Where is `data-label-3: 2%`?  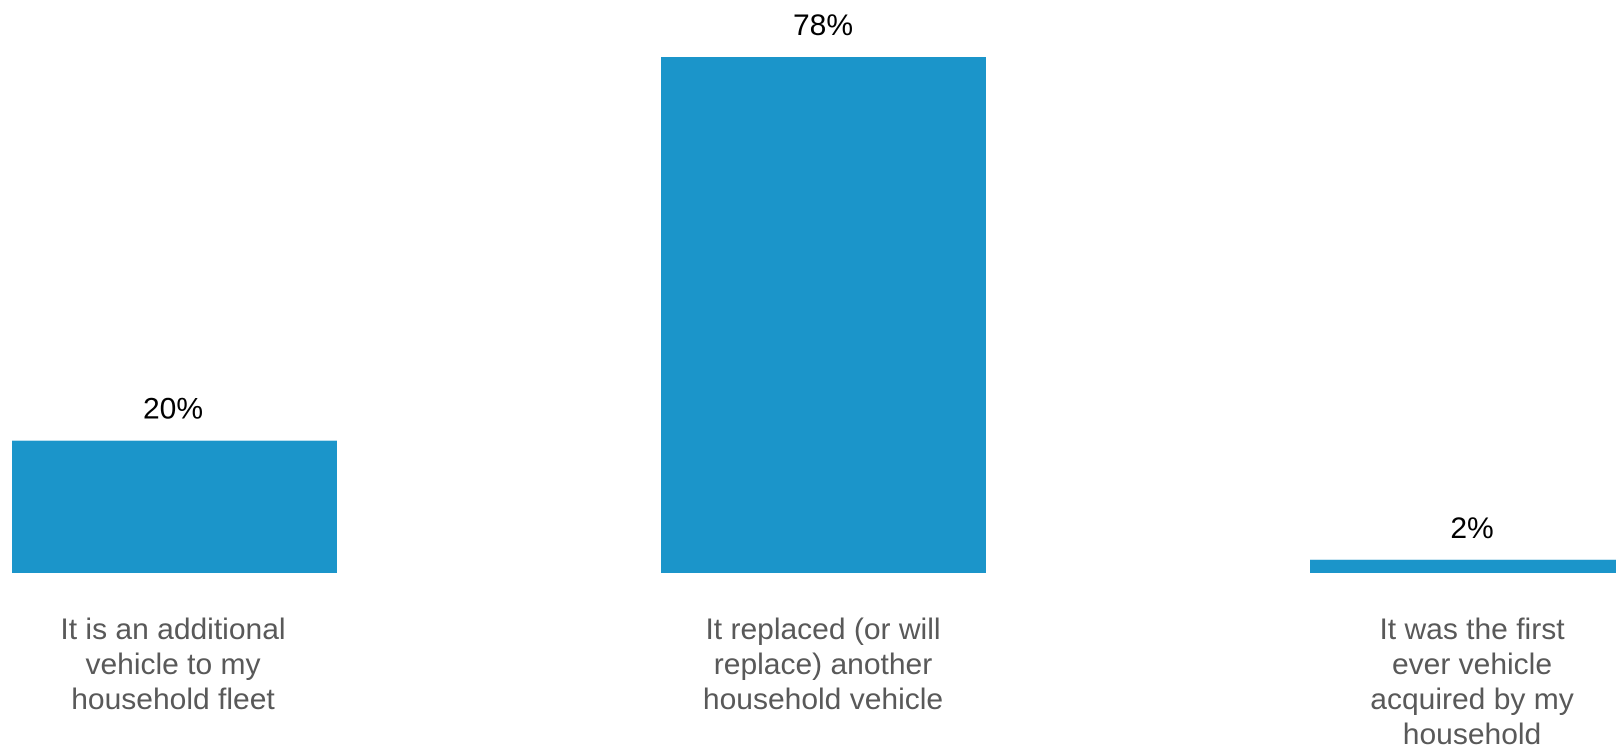 data-label-3: 2% is located at coordinates (1471, 528).